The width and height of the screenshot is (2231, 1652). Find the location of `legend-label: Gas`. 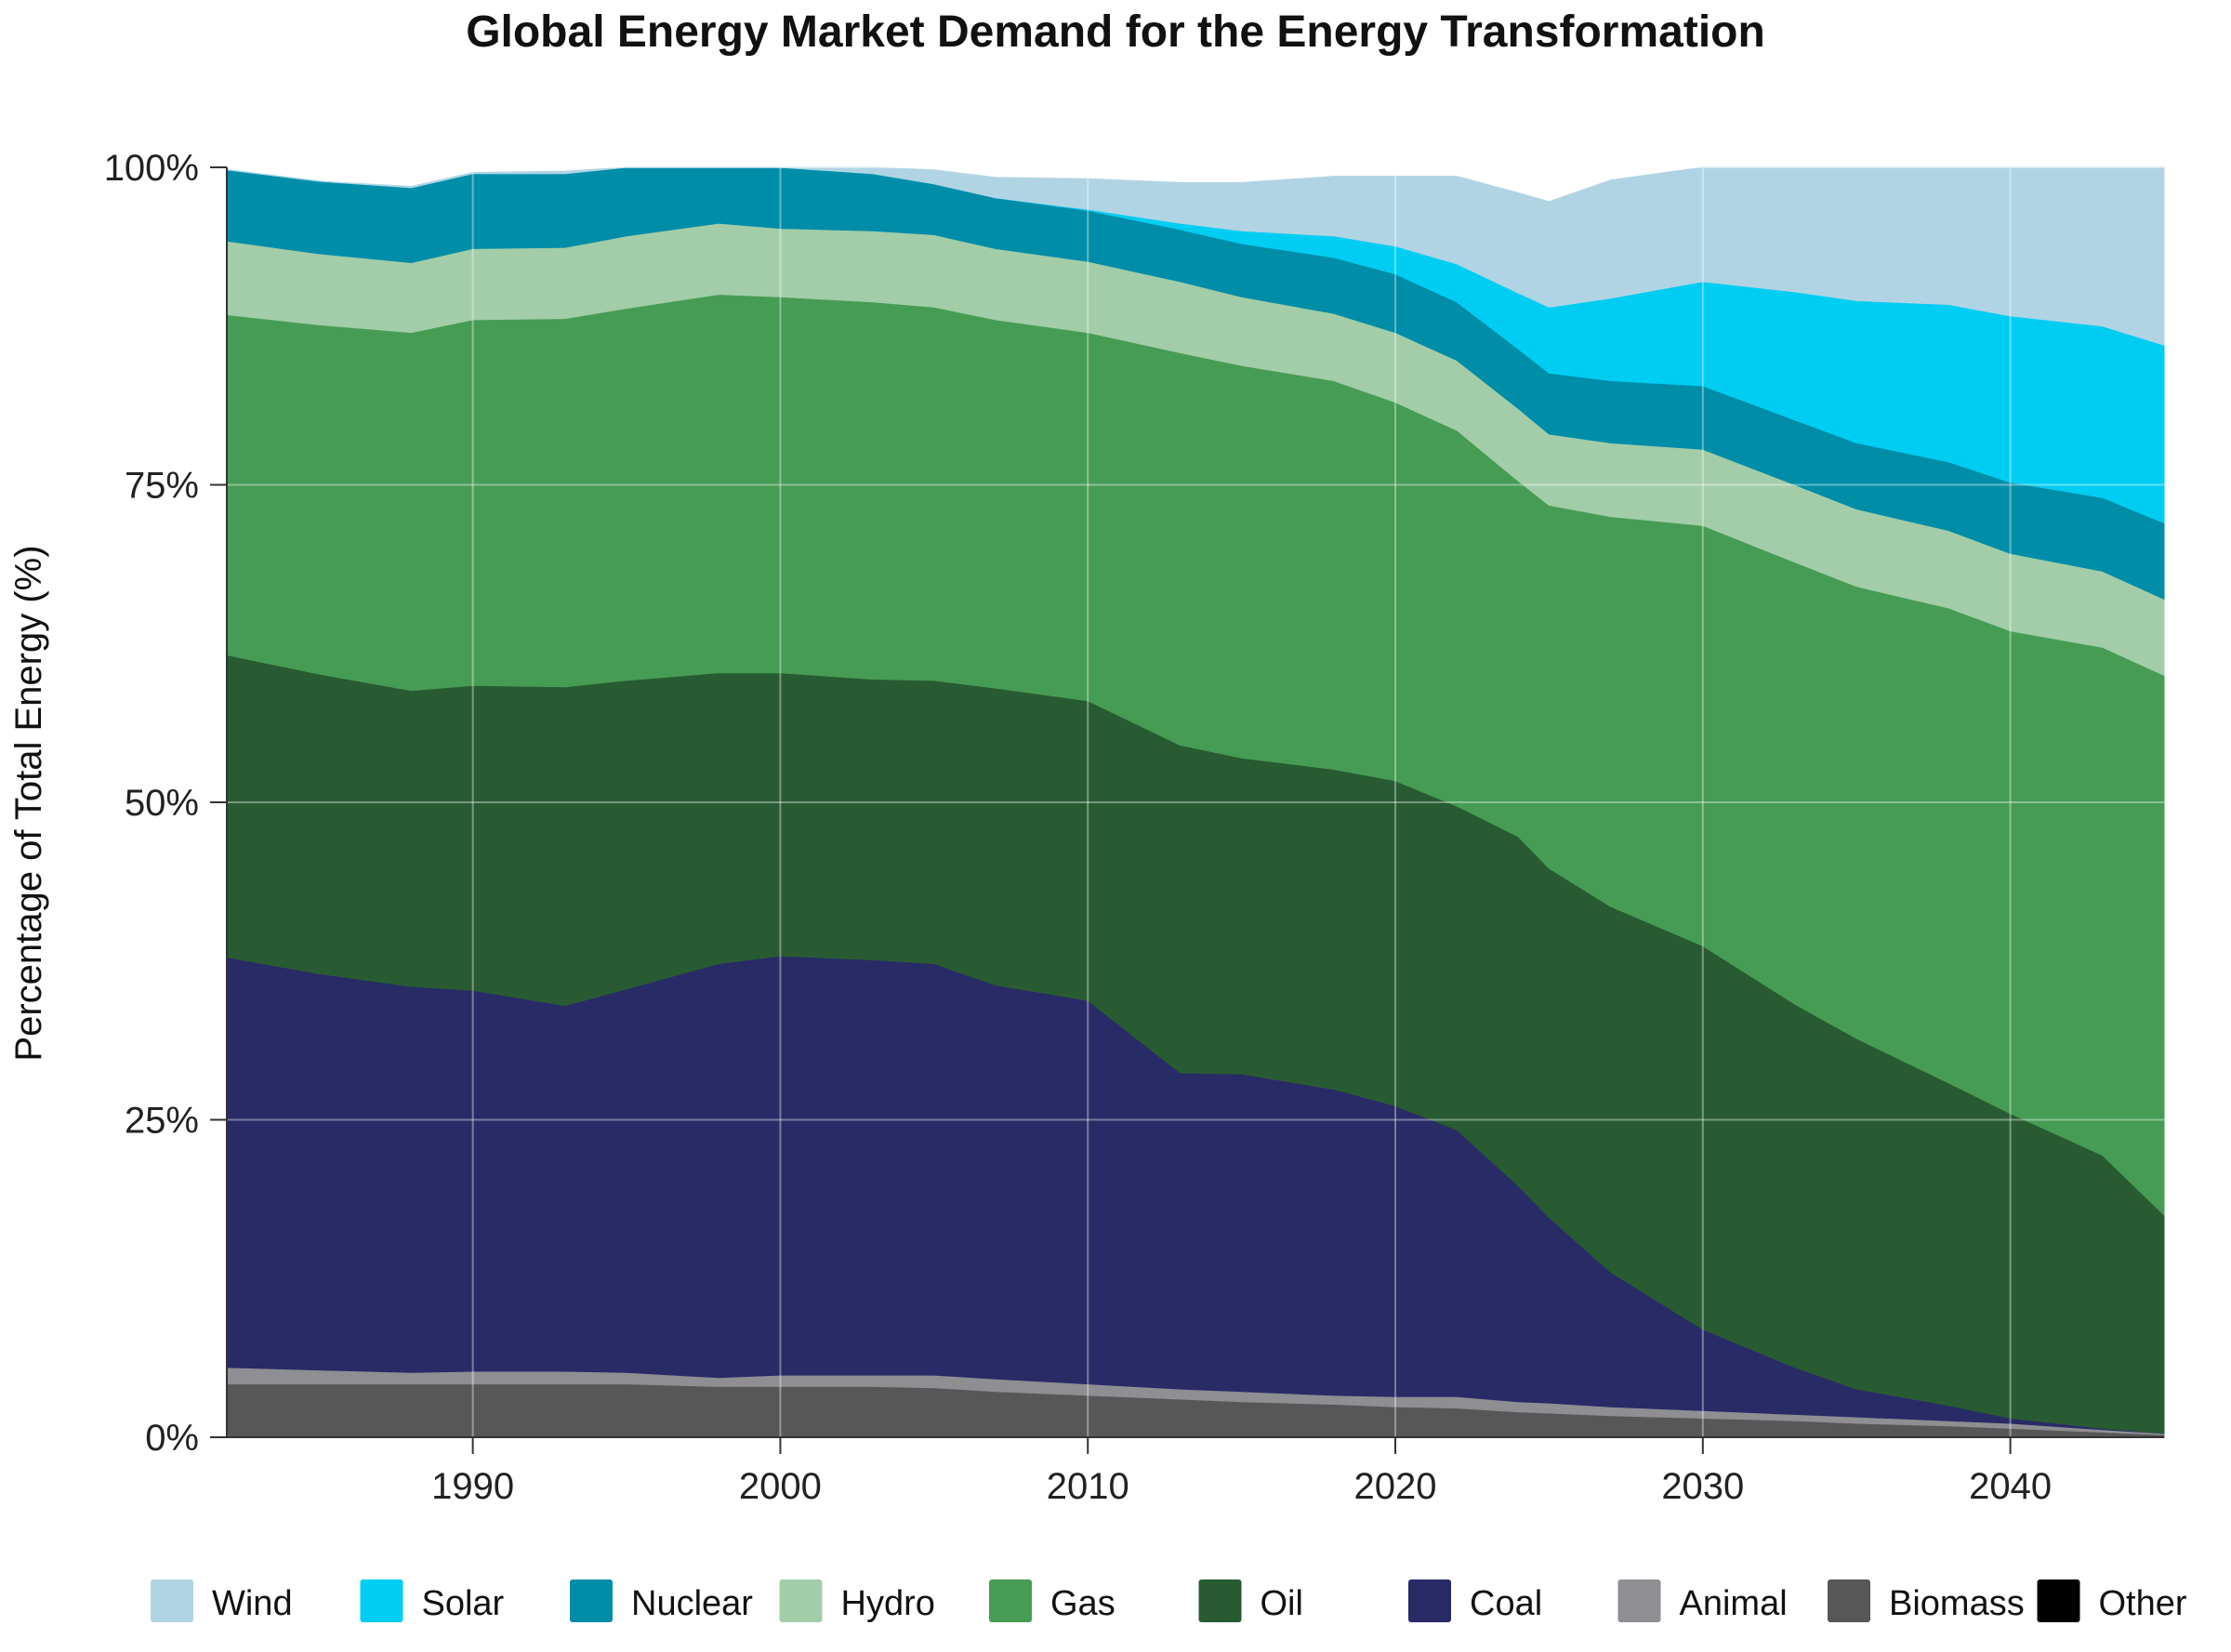

legend-label: Gas is located at coordinates (1083, 1603).